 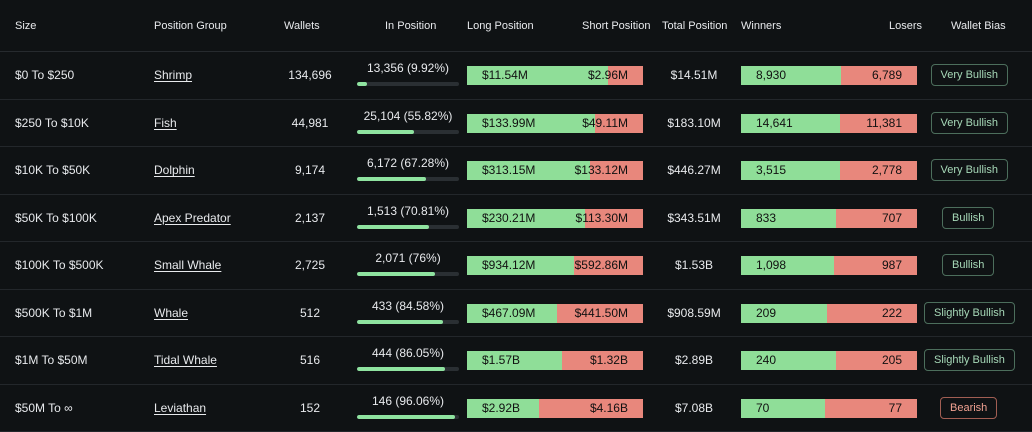 I want to click on header-winners: Winners, so click(x=761, y=26).